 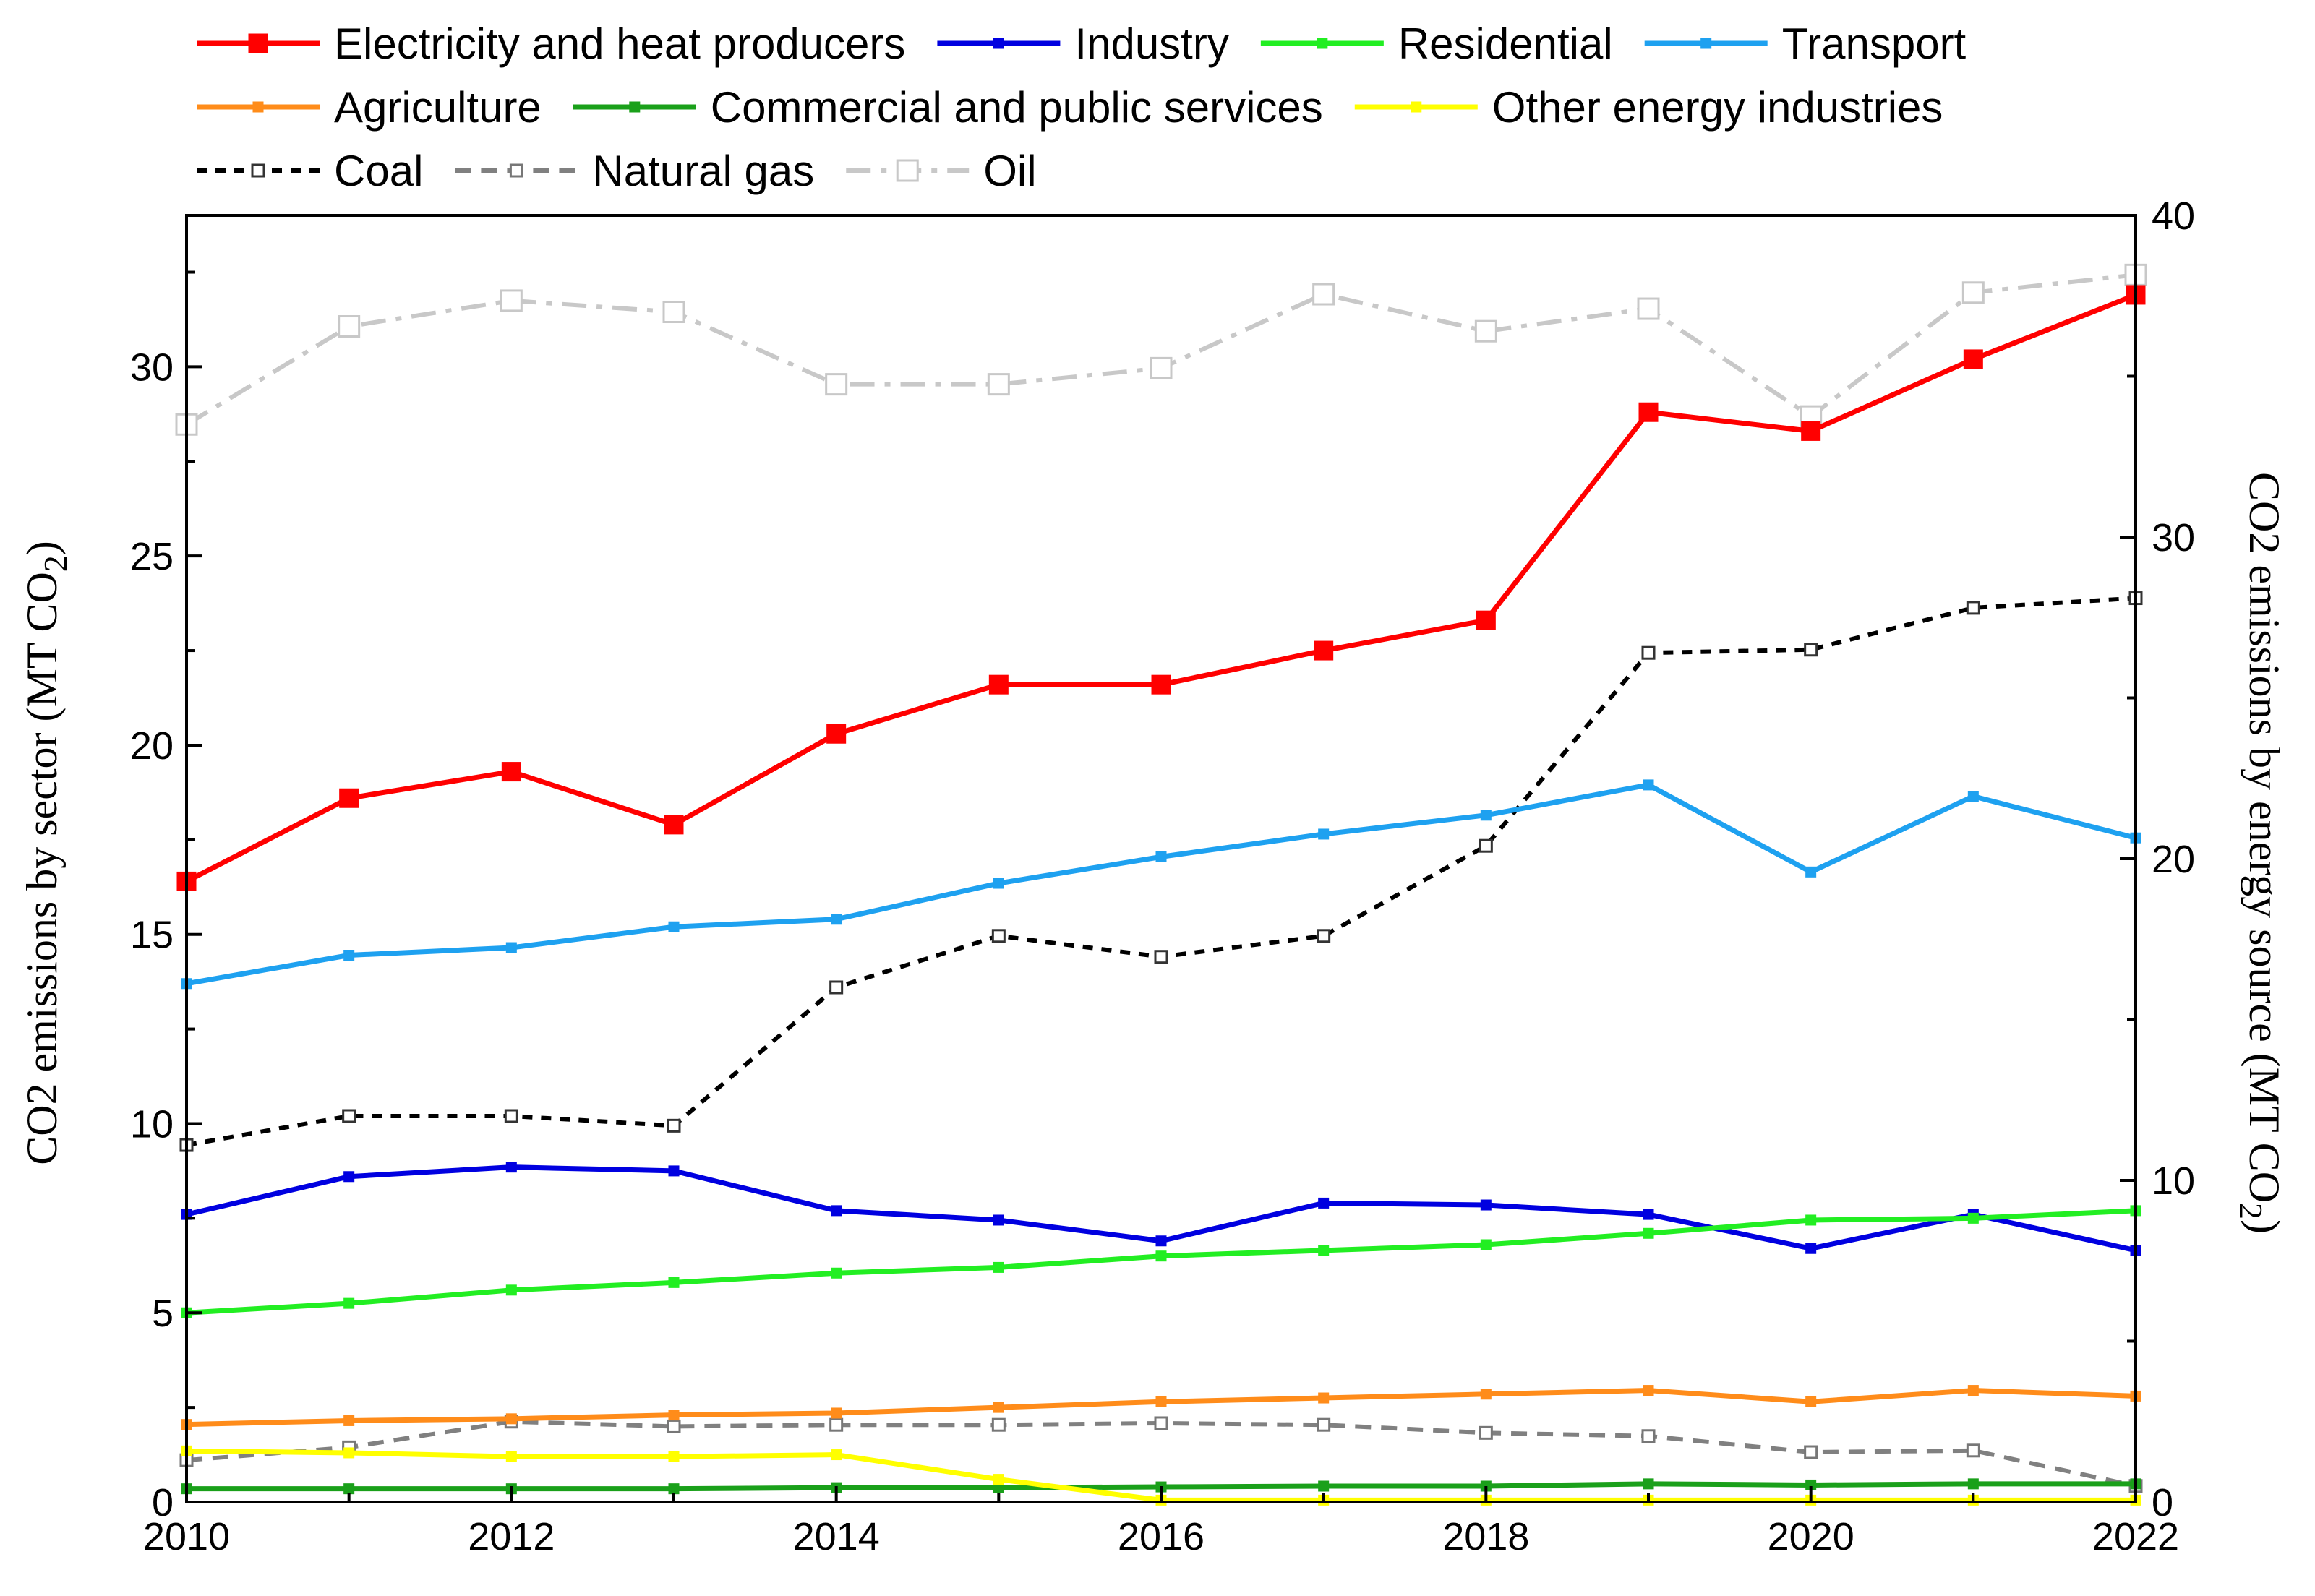 What do you see at coordinates (186, 1536) in the screenshot?
I see `x-tick-label: 2010` at bounding box center [186, 1536].